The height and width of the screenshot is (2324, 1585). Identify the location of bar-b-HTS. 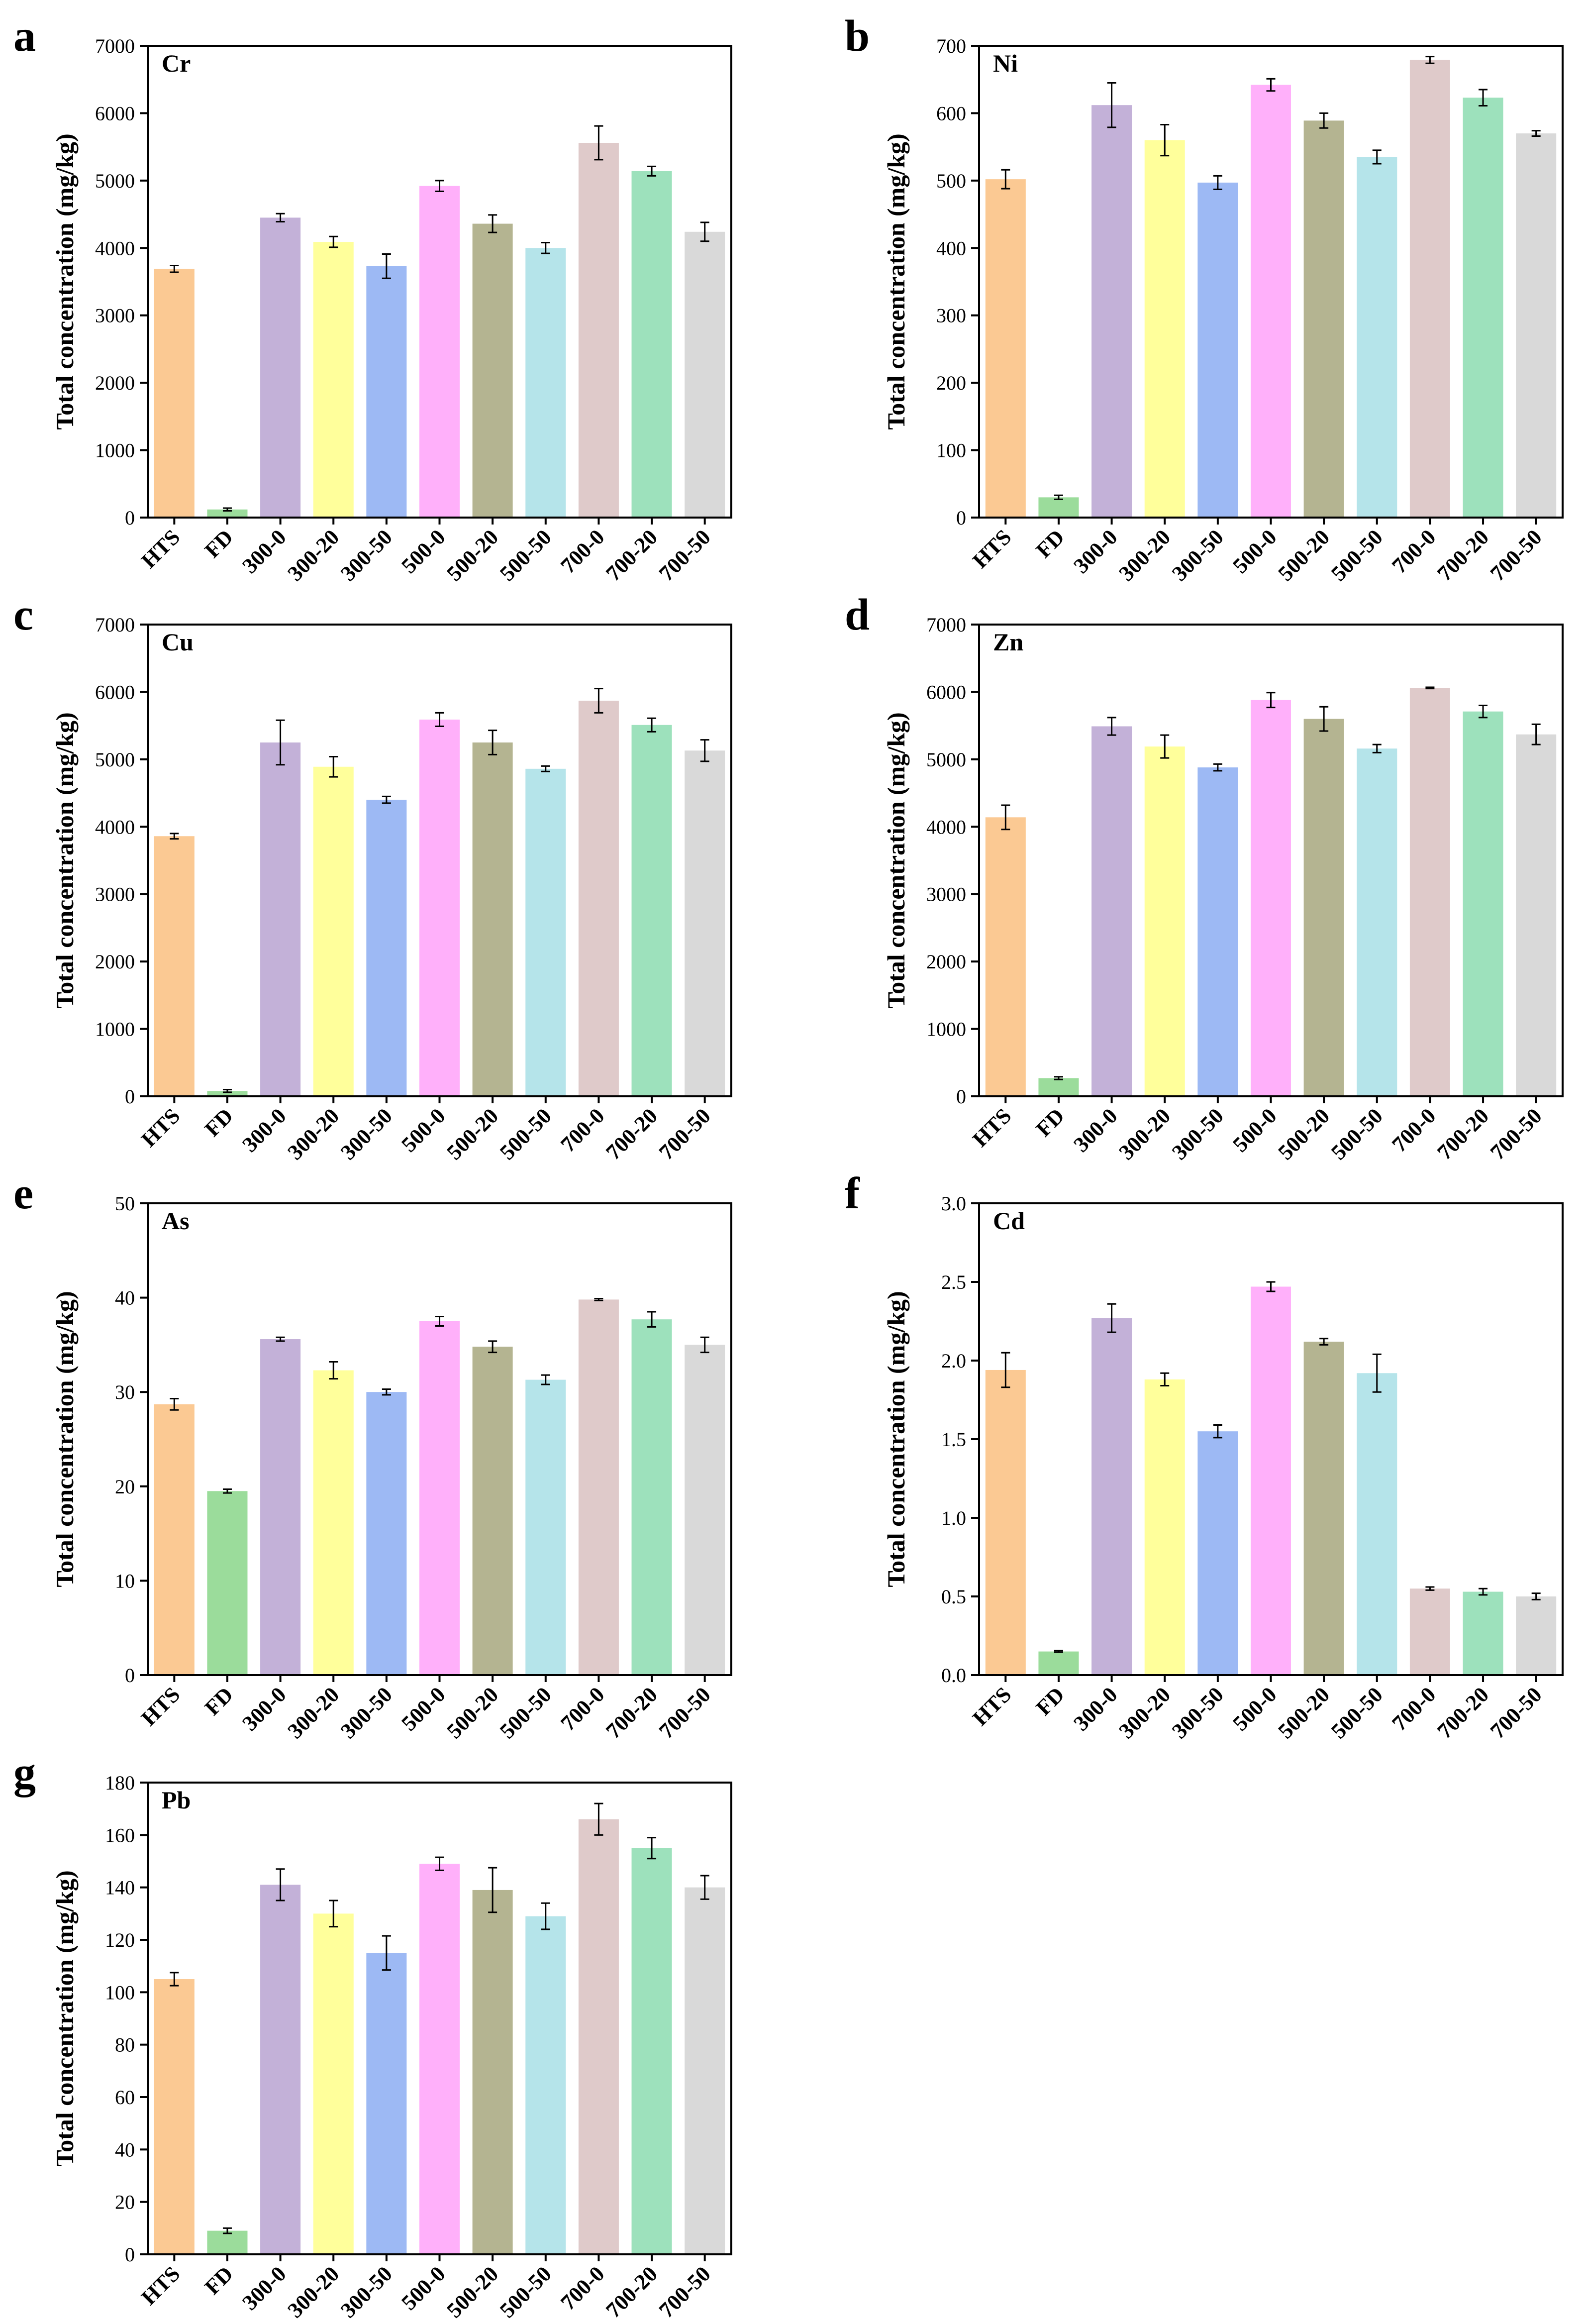
(1005, 348).